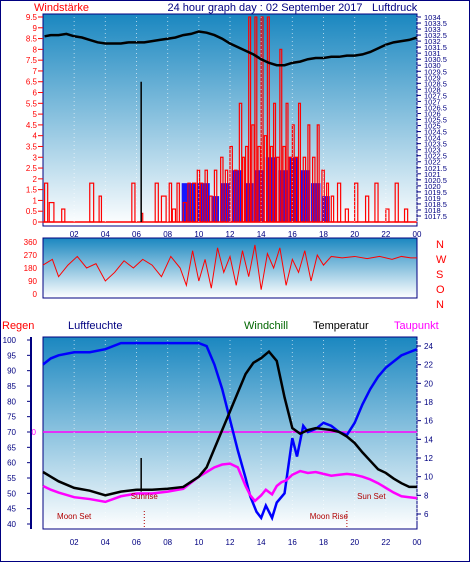 This screenshot has width=470, height=562. I want to click on pressure-tick-label: 1029, so click(432, 77).